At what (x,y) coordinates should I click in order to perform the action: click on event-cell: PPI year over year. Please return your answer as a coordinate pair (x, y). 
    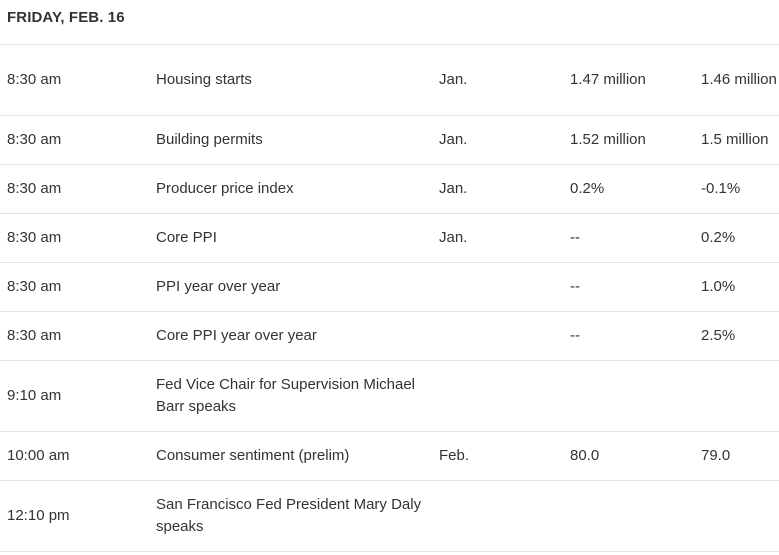
    Looking at the image, I should click on (290, 287).